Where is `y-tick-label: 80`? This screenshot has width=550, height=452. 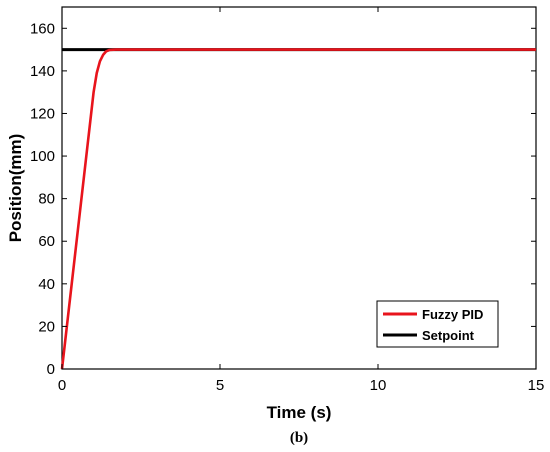
y-tick-label: 80 is located at coordinates (46, 199).